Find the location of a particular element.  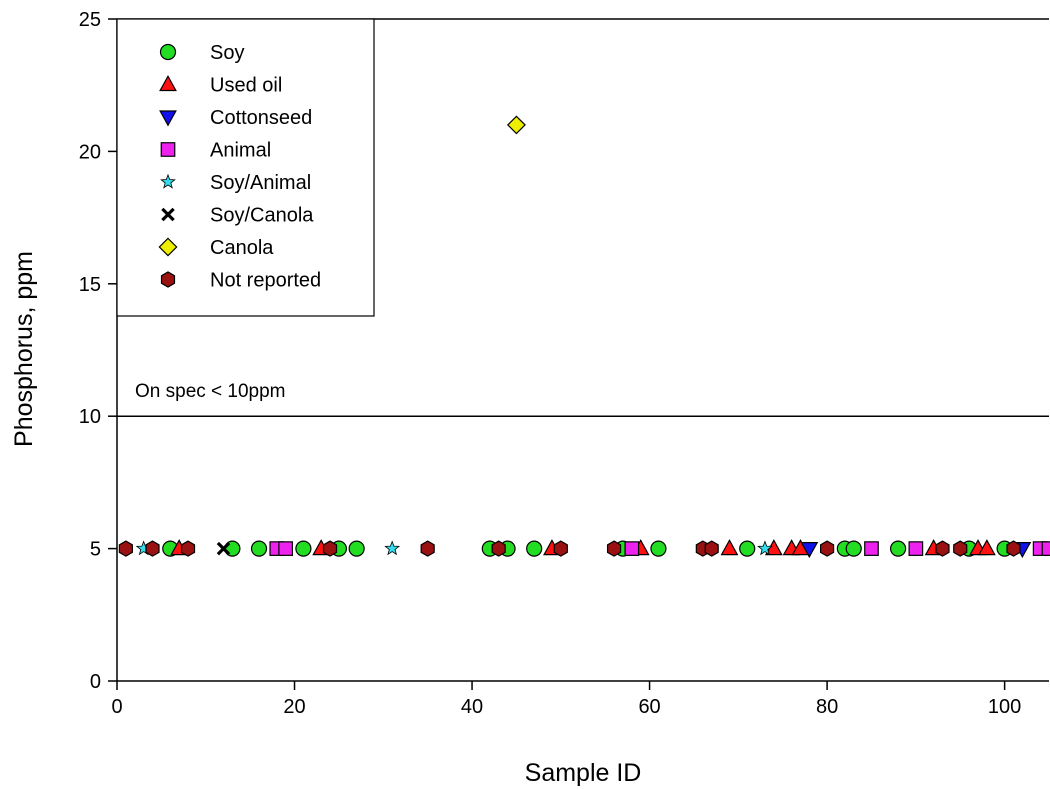

legend-marker-soy is located at coordinates (168, 52).